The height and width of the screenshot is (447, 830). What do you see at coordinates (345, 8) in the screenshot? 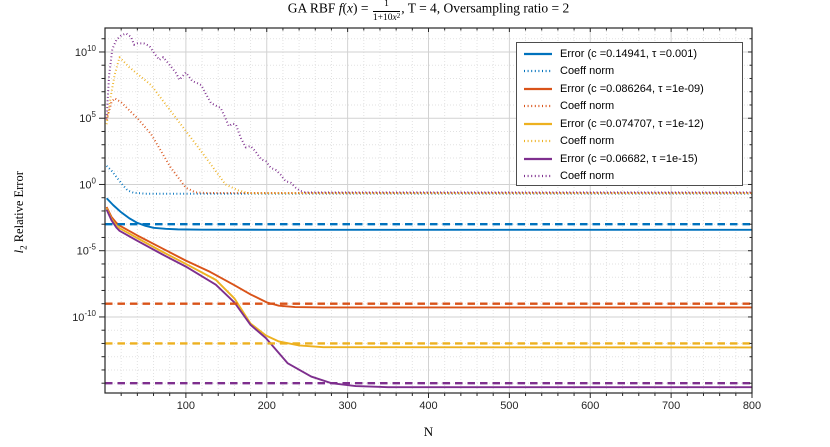
I see `title-paren-open: (` at bounding box center [345, 8].